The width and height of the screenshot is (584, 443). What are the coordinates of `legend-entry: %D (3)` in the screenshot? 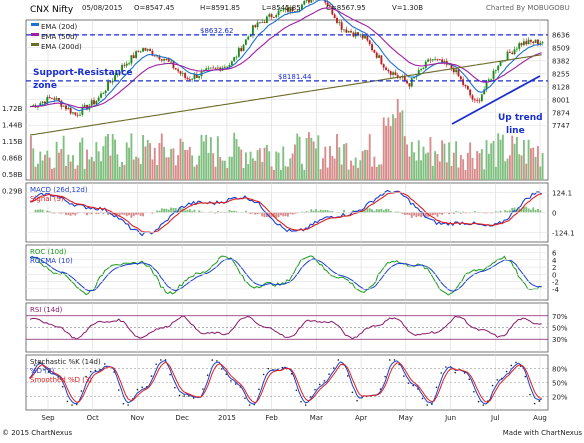 It's located at (42, 371).